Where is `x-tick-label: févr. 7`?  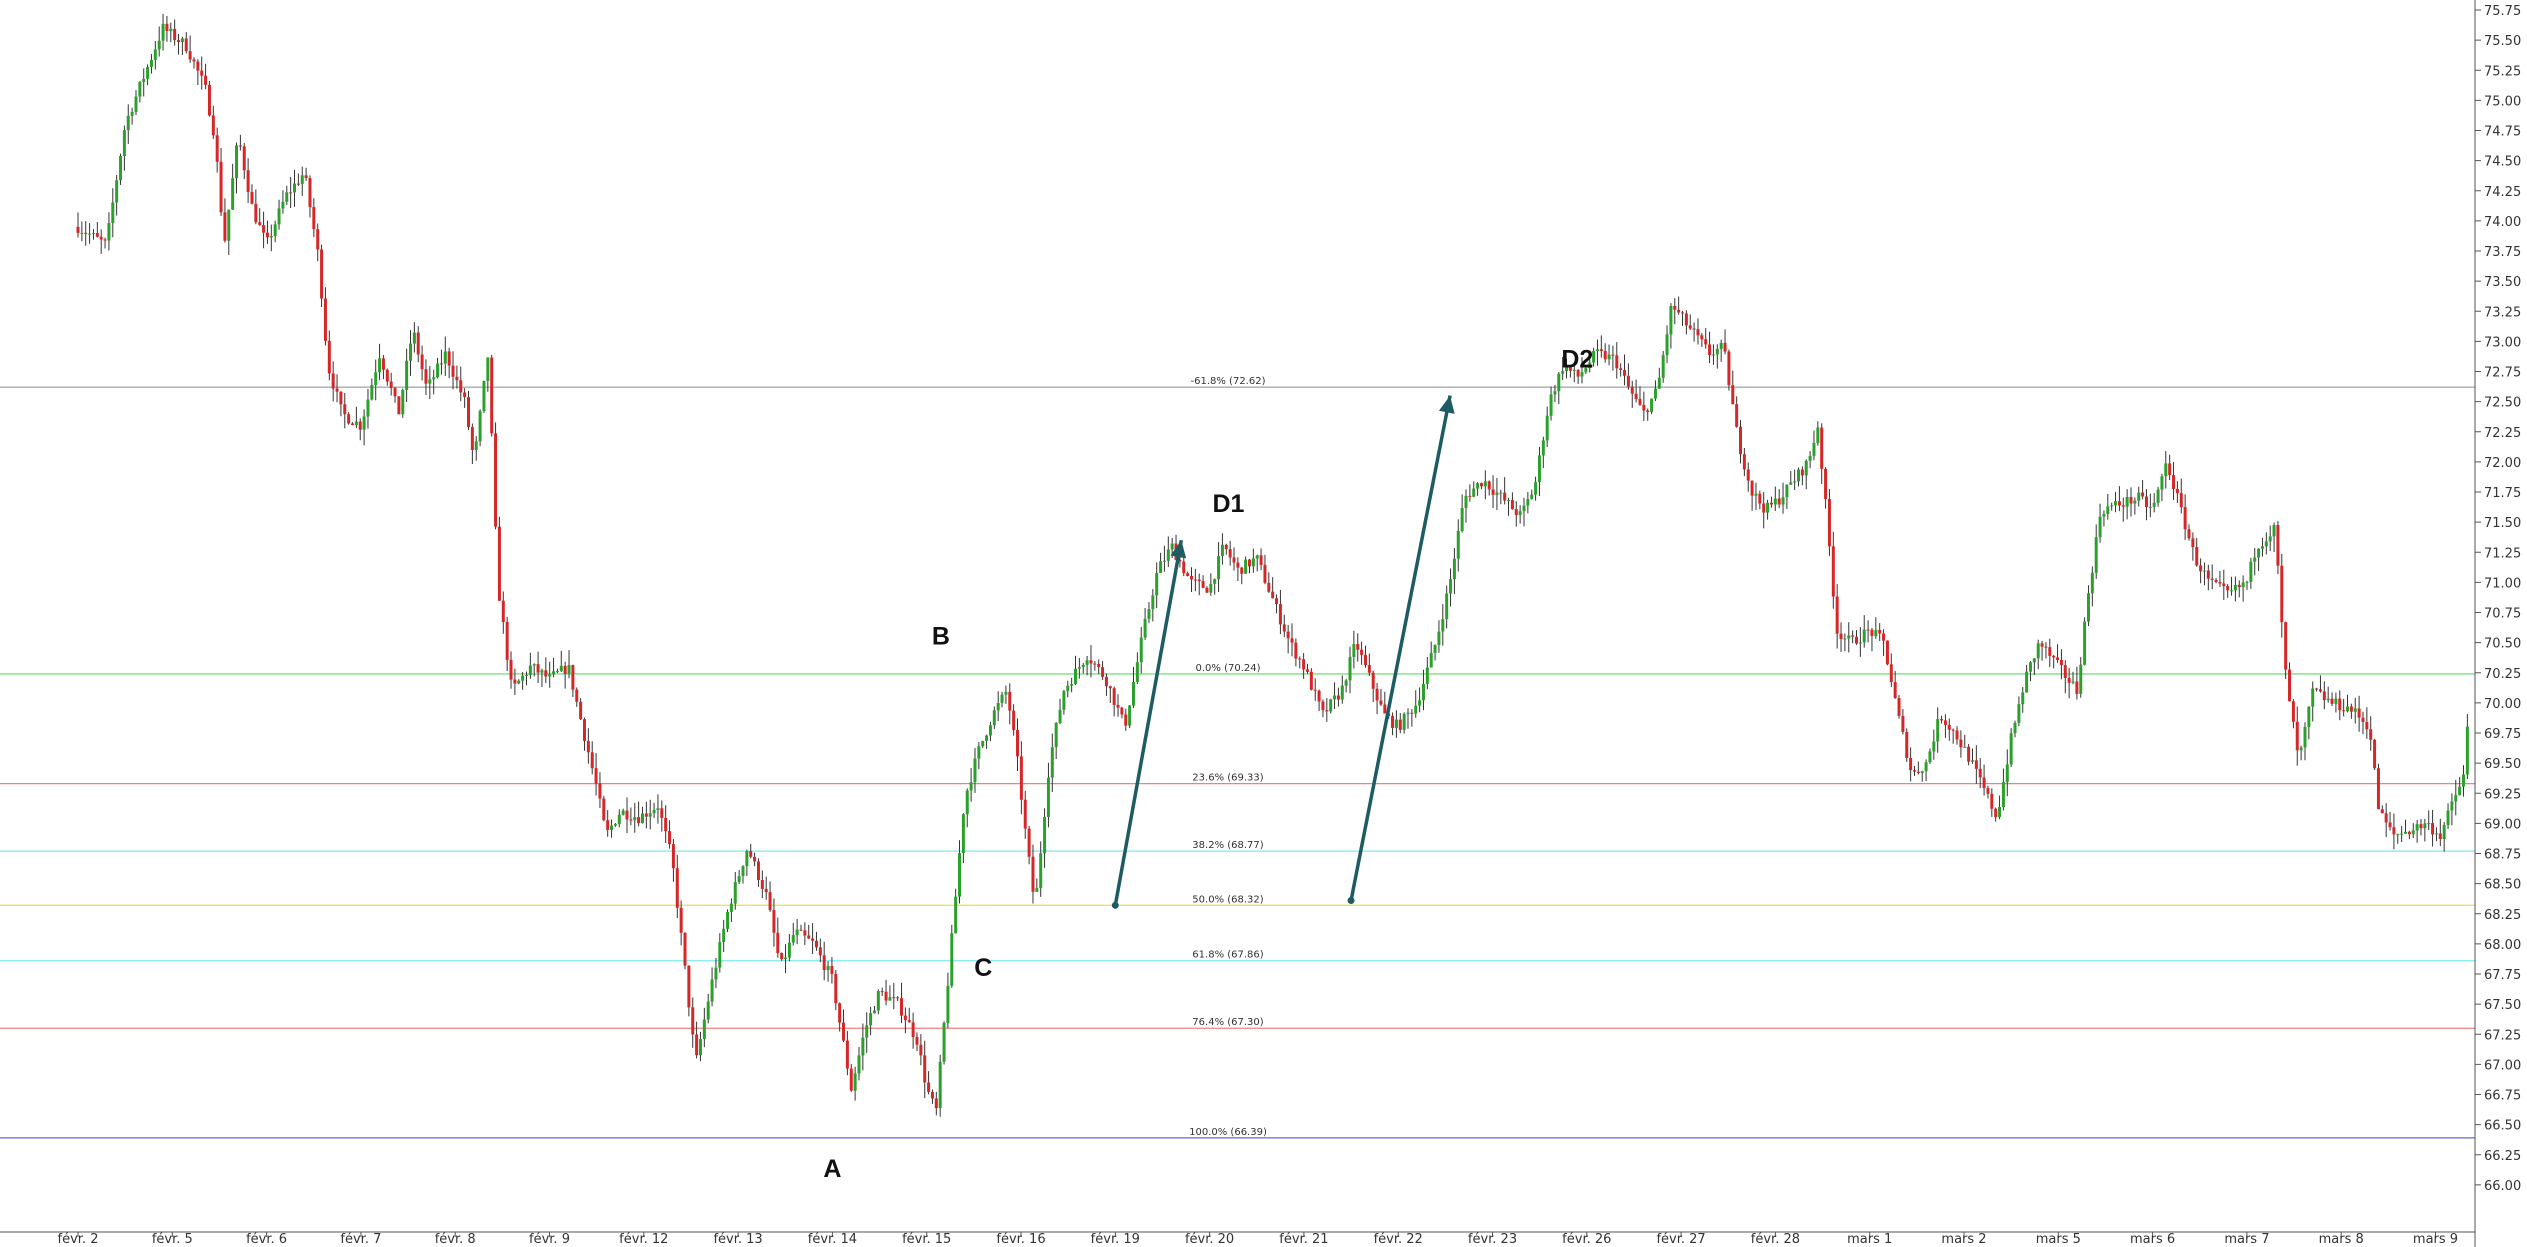
x-tick-label: févr. 7 is located at coordinates (360, 1239).